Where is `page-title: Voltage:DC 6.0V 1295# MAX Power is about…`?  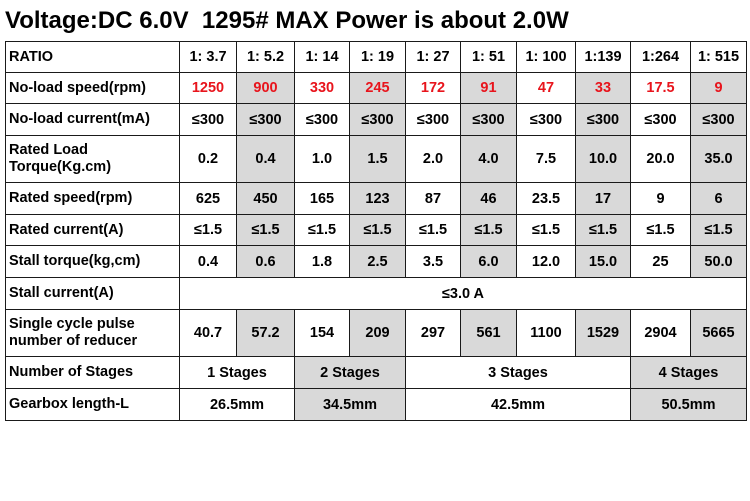
page-title: Voltage:DC 6.0V 1295# MAX Power is about… is located at coordinates (287, 20).